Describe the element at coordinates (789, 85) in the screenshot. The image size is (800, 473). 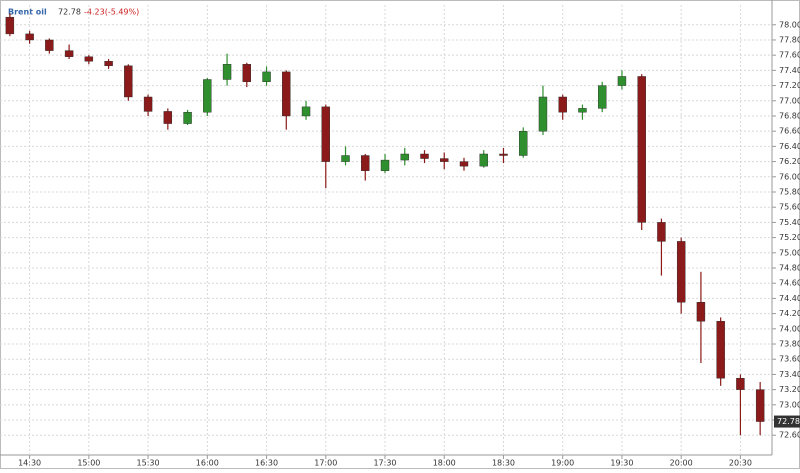
I see `y-tick-label: 77.20` at that location.